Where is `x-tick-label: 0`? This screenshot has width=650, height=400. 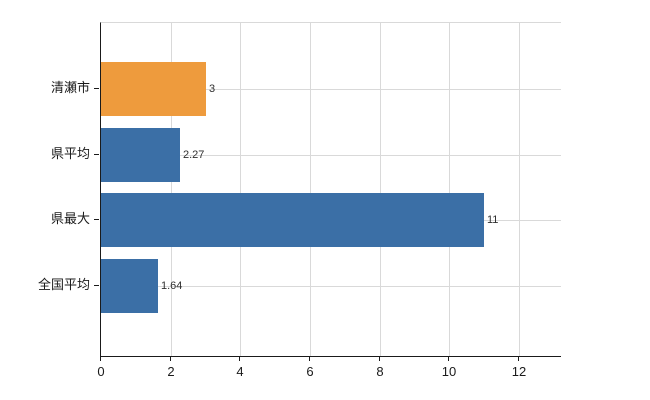 x-tick-label: 0 is located at coordinates (101, 371).